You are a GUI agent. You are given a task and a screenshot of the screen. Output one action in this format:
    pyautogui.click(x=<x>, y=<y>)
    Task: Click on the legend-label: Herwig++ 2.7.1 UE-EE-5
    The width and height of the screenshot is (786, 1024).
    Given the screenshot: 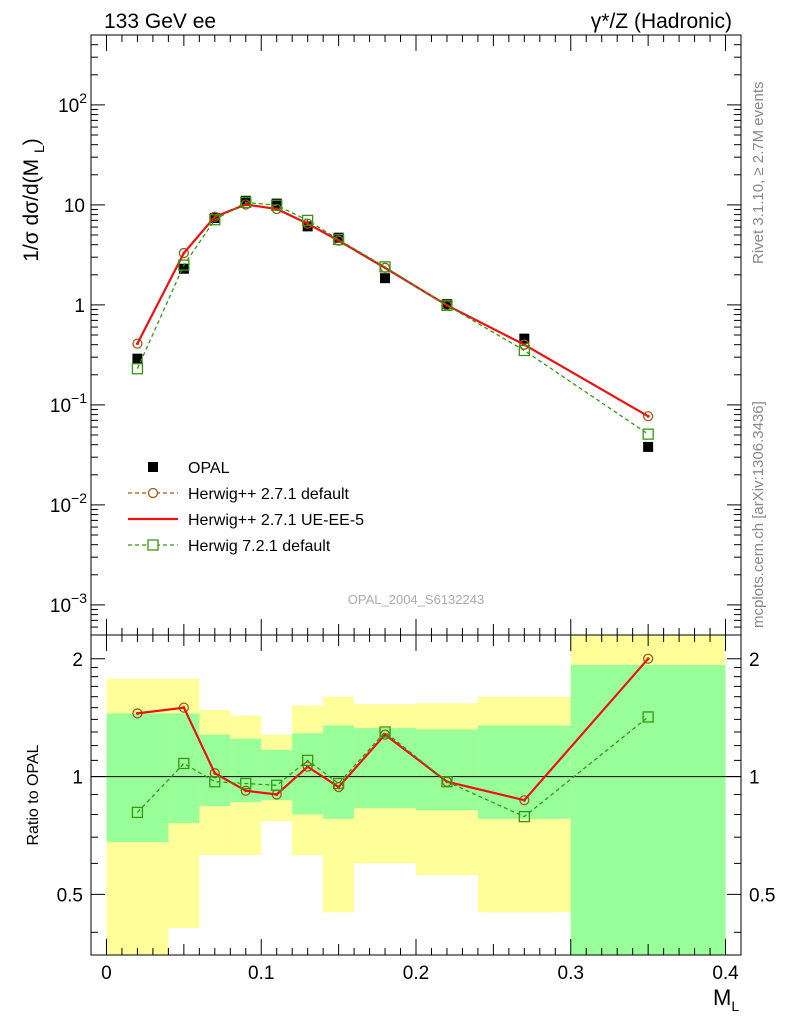 What is the action you would take?
    pyautogui.click(x=276, y=520)
    